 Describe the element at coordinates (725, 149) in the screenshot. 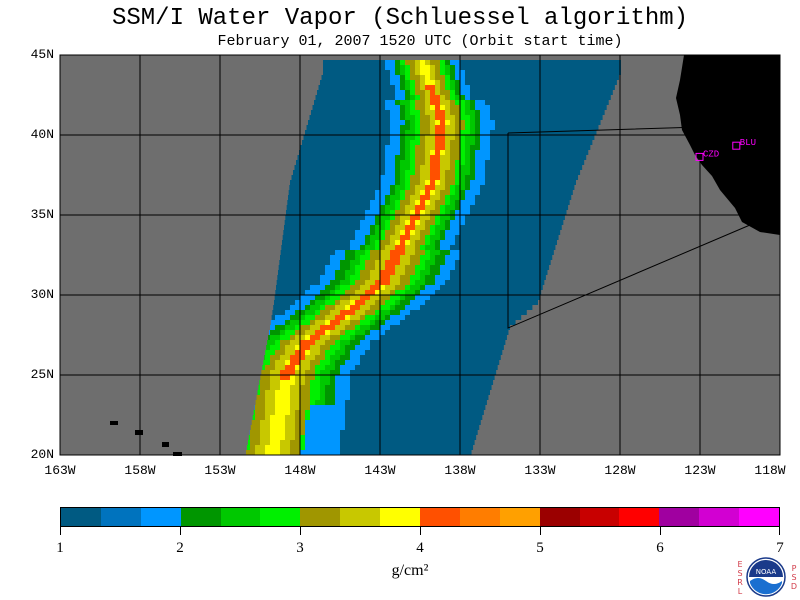

I see `station-markers: CZD BLU` at that location.